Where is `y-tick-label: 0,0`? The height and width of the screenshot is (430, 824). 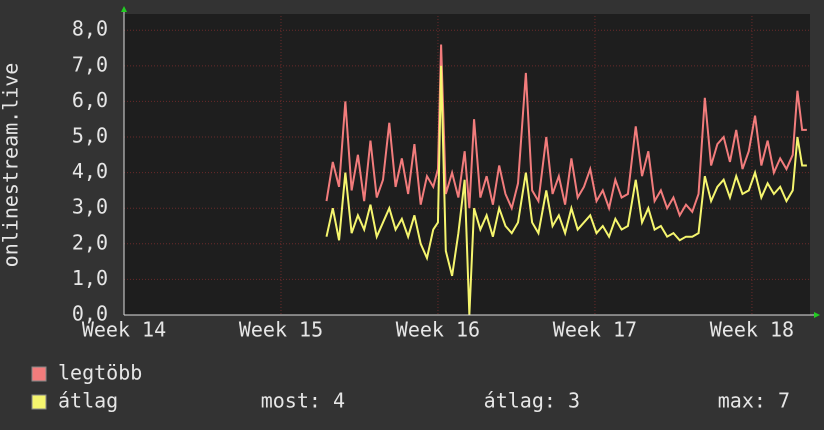
y-tick-label: 0,0 is located at coordinates (90, 314).